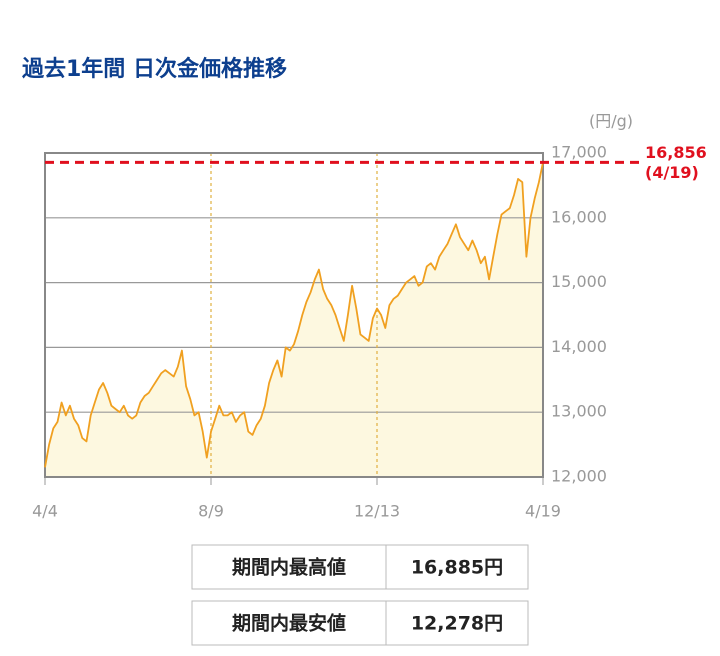 This screenshot has height=656, width=720. Describe the element at coordinates (360, 595) in the screenshot. I see `stats-table: 期間内最高値 16,885円 期間内最安値 12,278円` at that location.